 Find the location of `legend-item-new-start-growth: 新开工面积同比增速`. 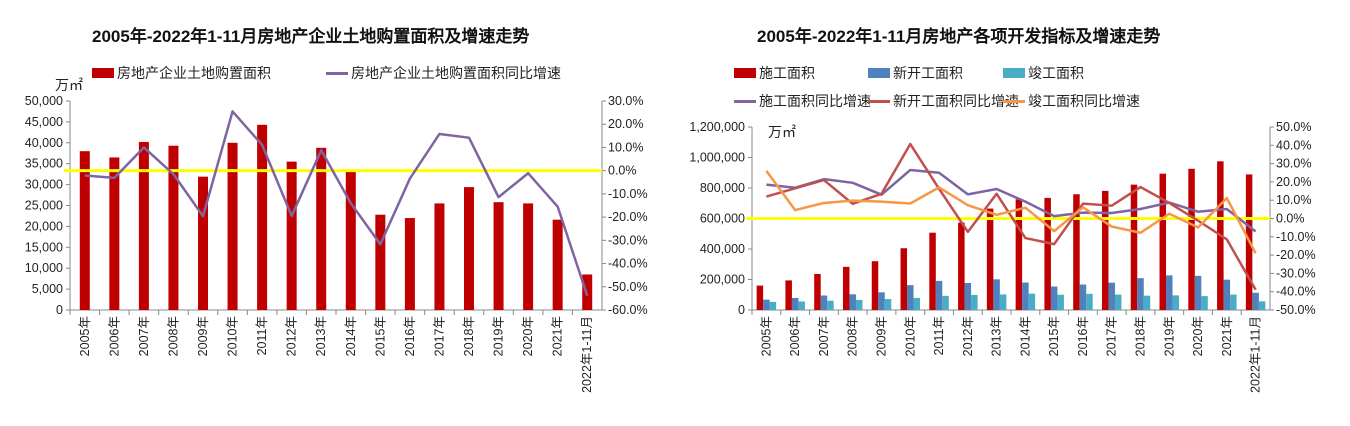

legend-item-new-start-growth: 新开工面积同比增速 is located at coordinates (943, 101).